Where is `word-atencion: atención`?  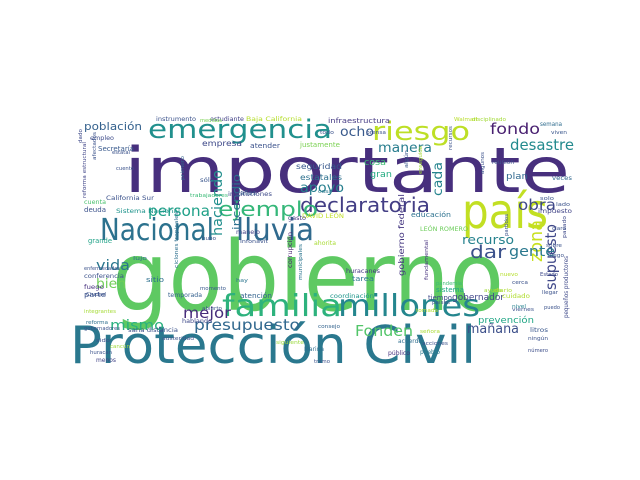
word-atencion: atención is located at coordinates (256, 296).